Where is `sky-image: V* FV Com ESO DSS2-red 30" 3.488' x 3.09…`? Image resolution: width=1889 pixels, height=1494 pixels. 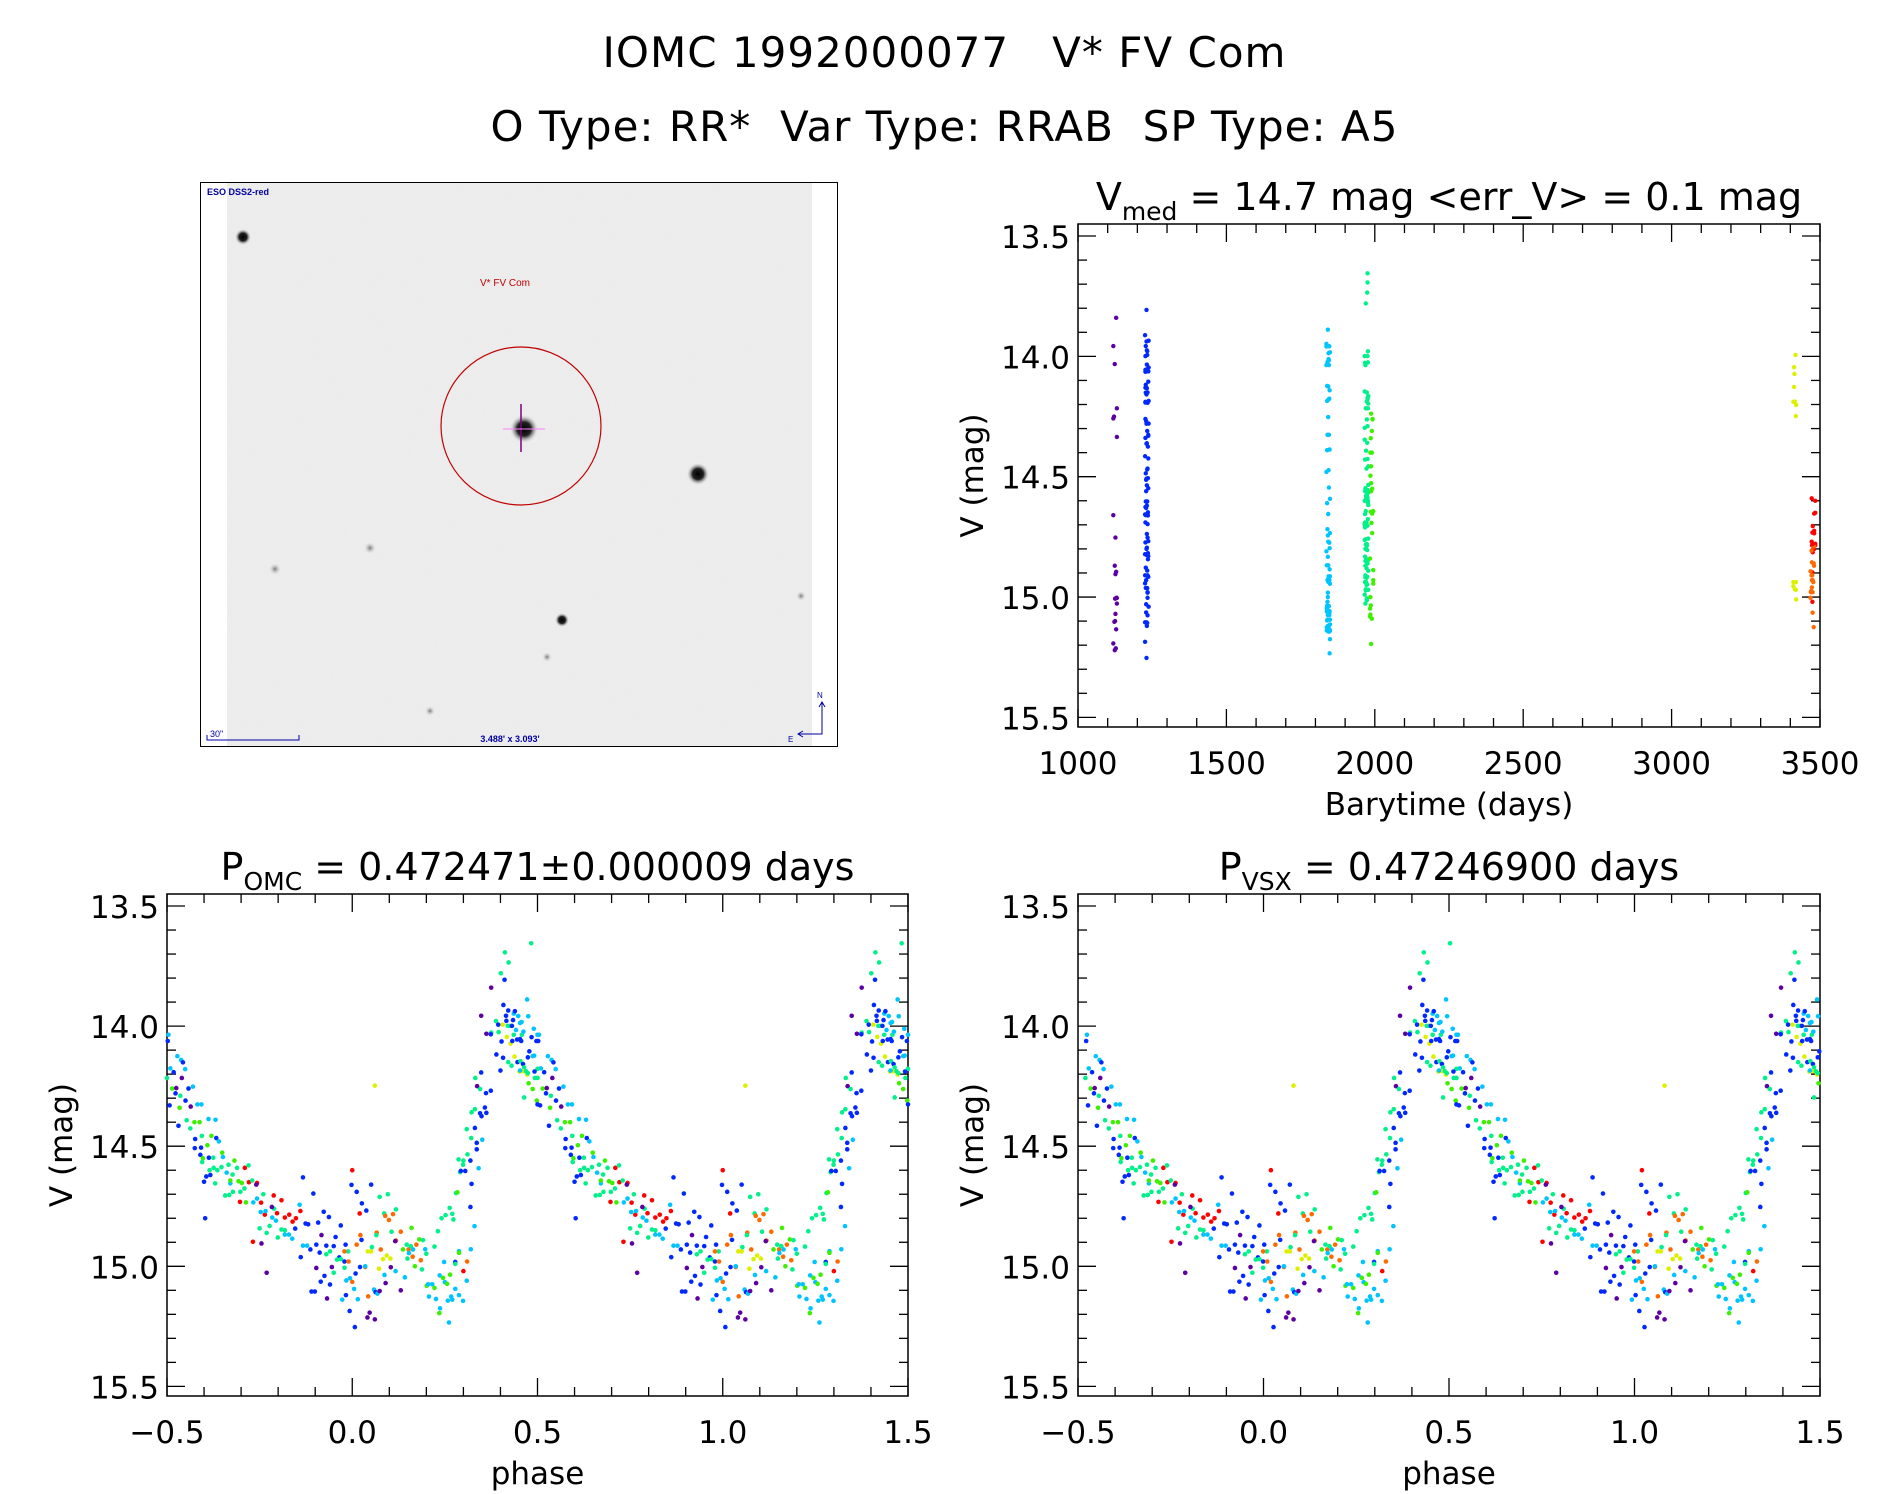
sky-image: V* FV Com ESO DSS2-red 30" 3.488' x 3.09… is located at coordinates (519, 464).